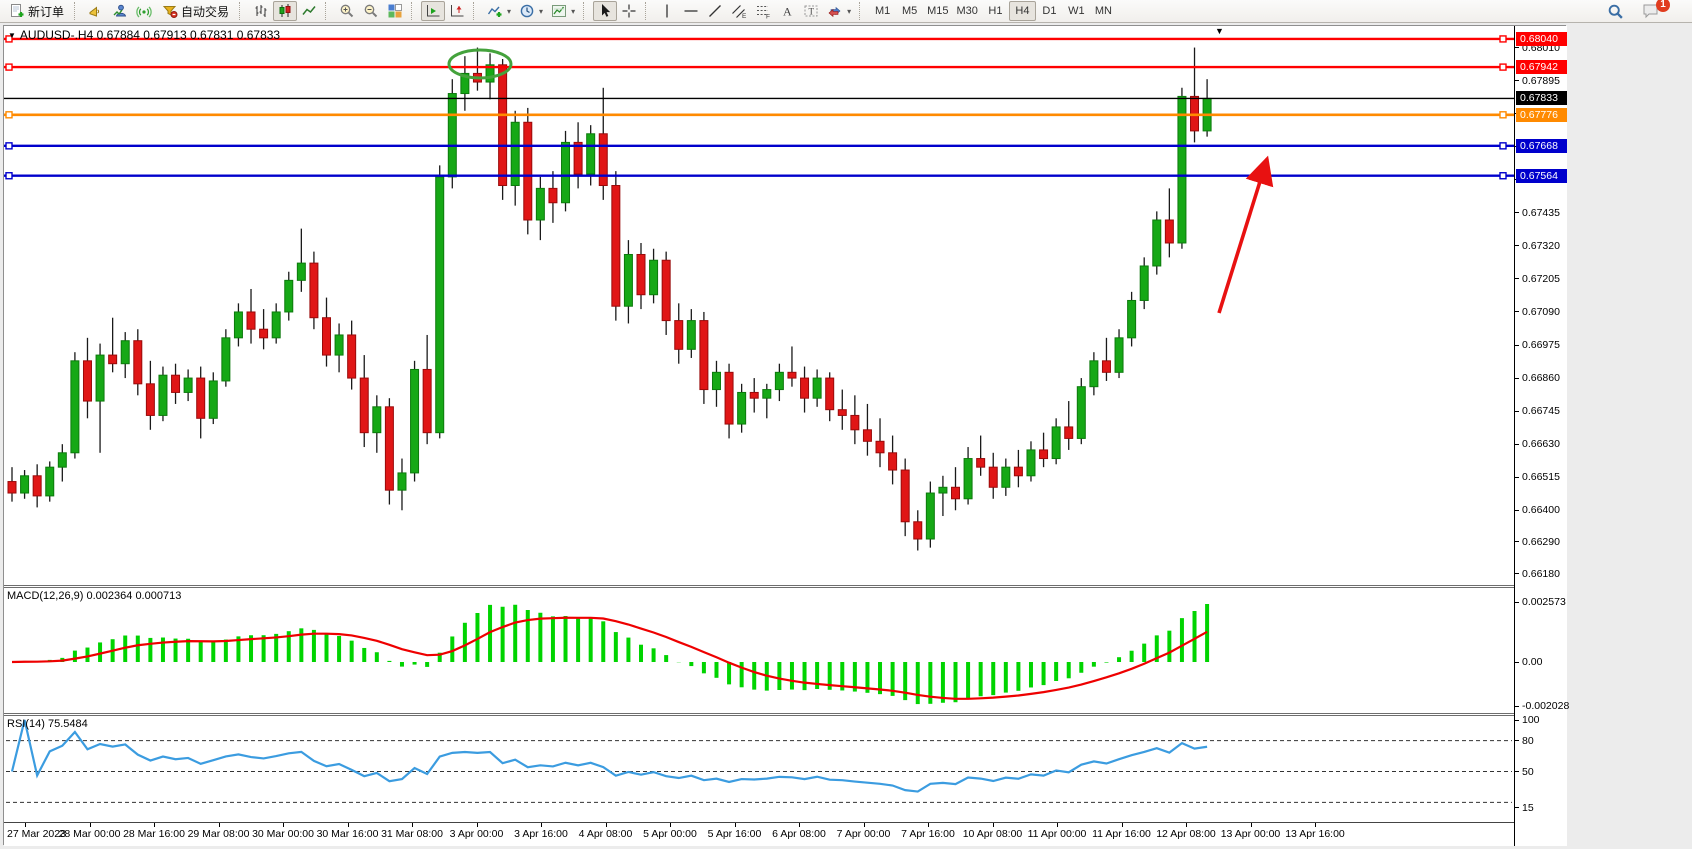 This screenshot has height=849, width=1692. I want to click on notification-badge: 1, so click(1663, 6).